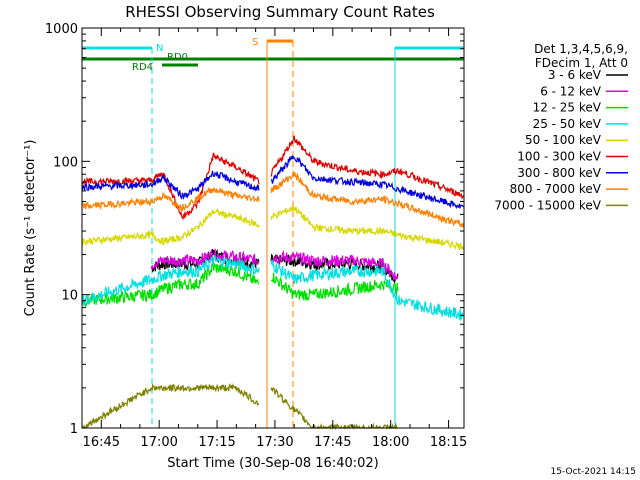  What do you see at coordinates (593, 472) in the screenshot?
I see `footer-timestamp: 15-Oct-2021 14:15` at bounding box center [593, 472].